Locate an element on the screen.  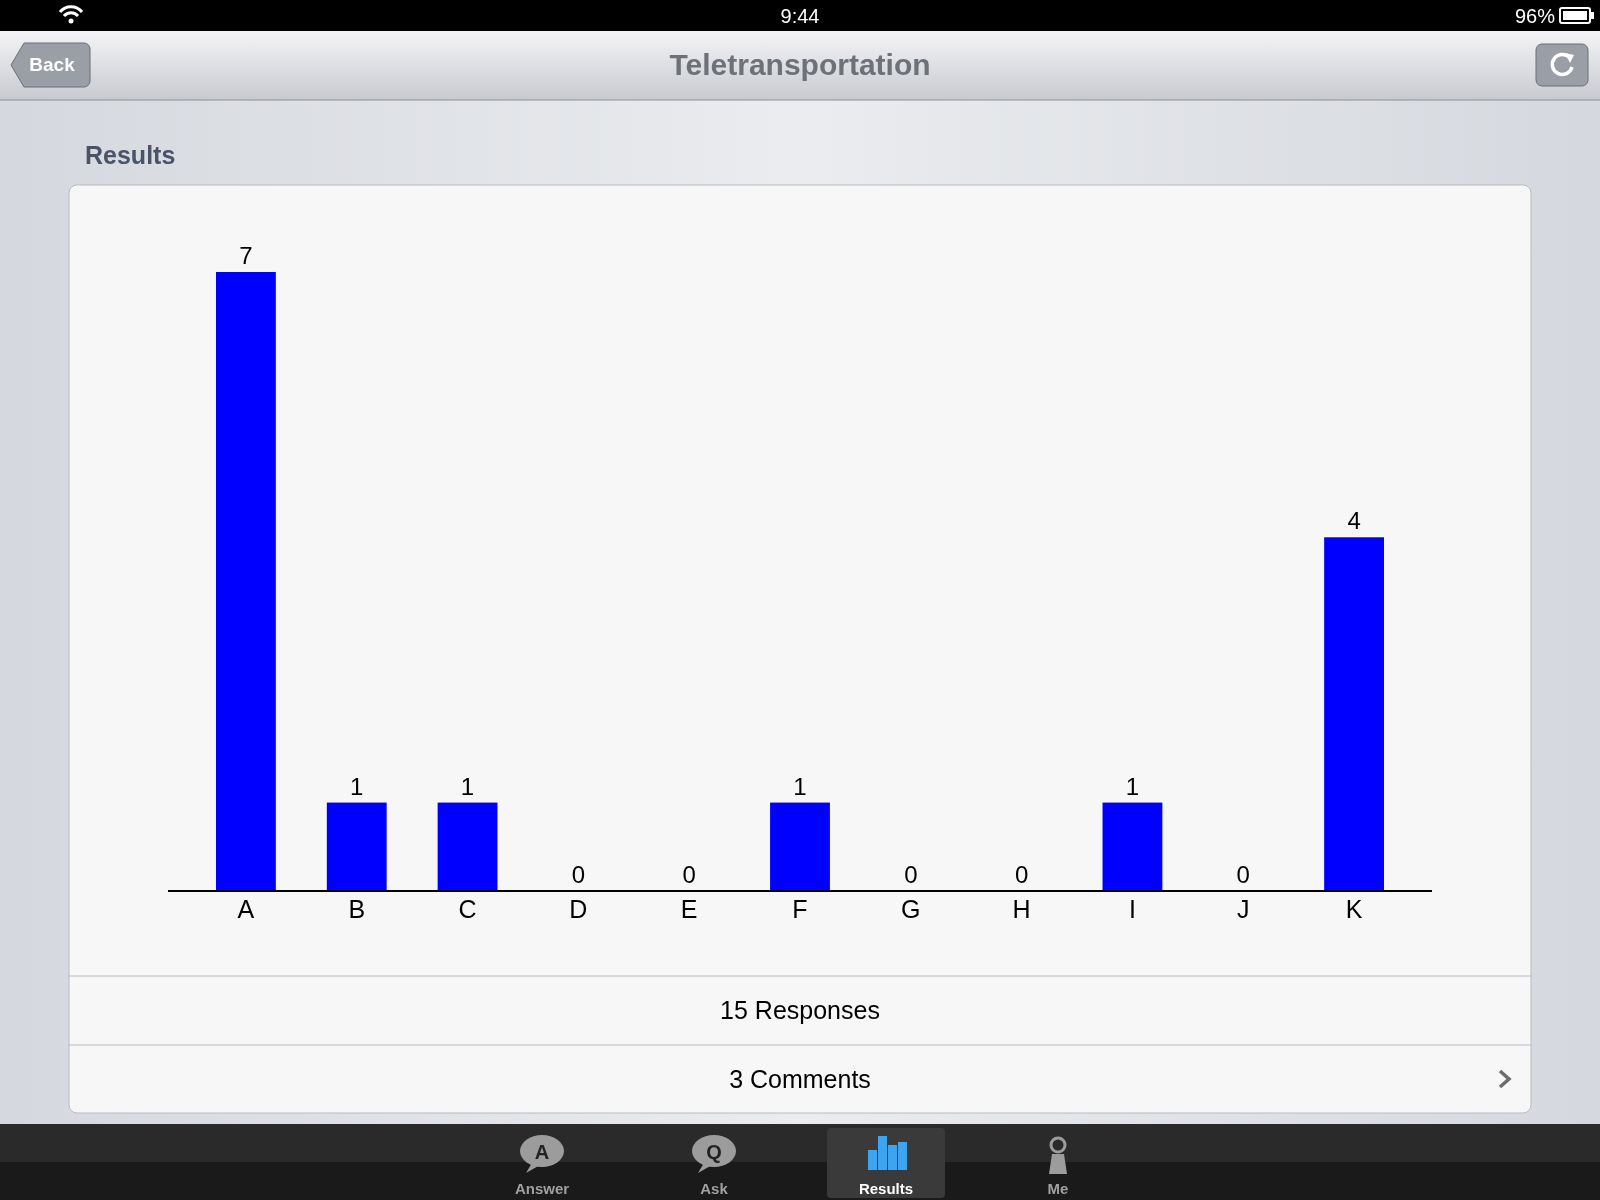
x-tick-label: B is located at coordinates (357, 909).